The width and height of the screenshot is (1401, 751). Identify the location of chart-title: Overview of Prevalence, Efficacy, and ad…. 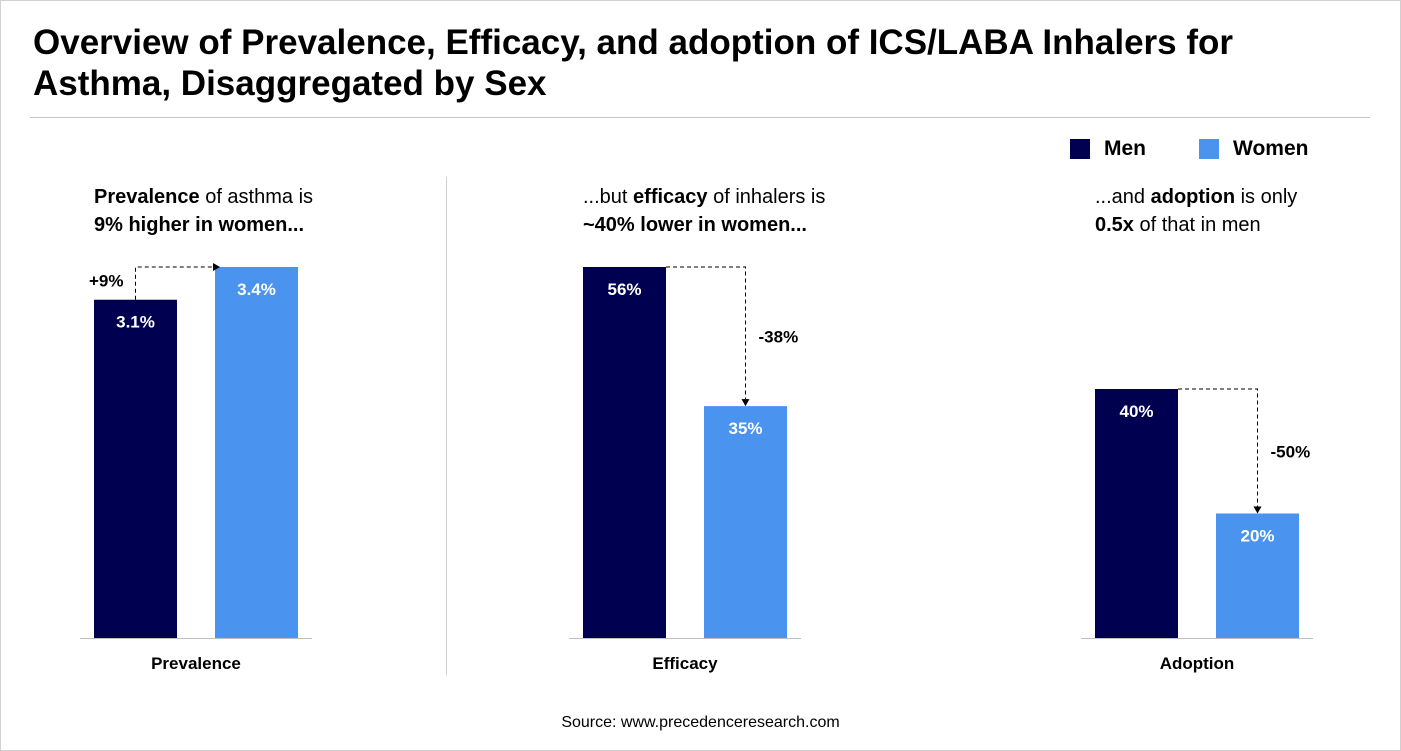
(633, 63).